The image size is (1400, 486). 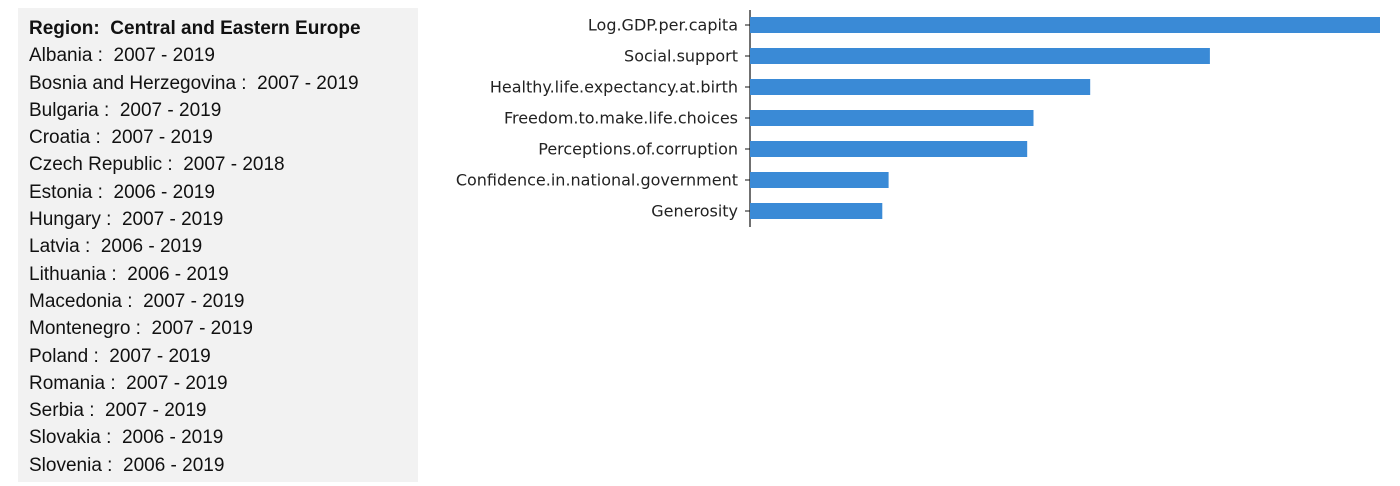 I want to click on bar-generosity, so click(x=816, y=211).